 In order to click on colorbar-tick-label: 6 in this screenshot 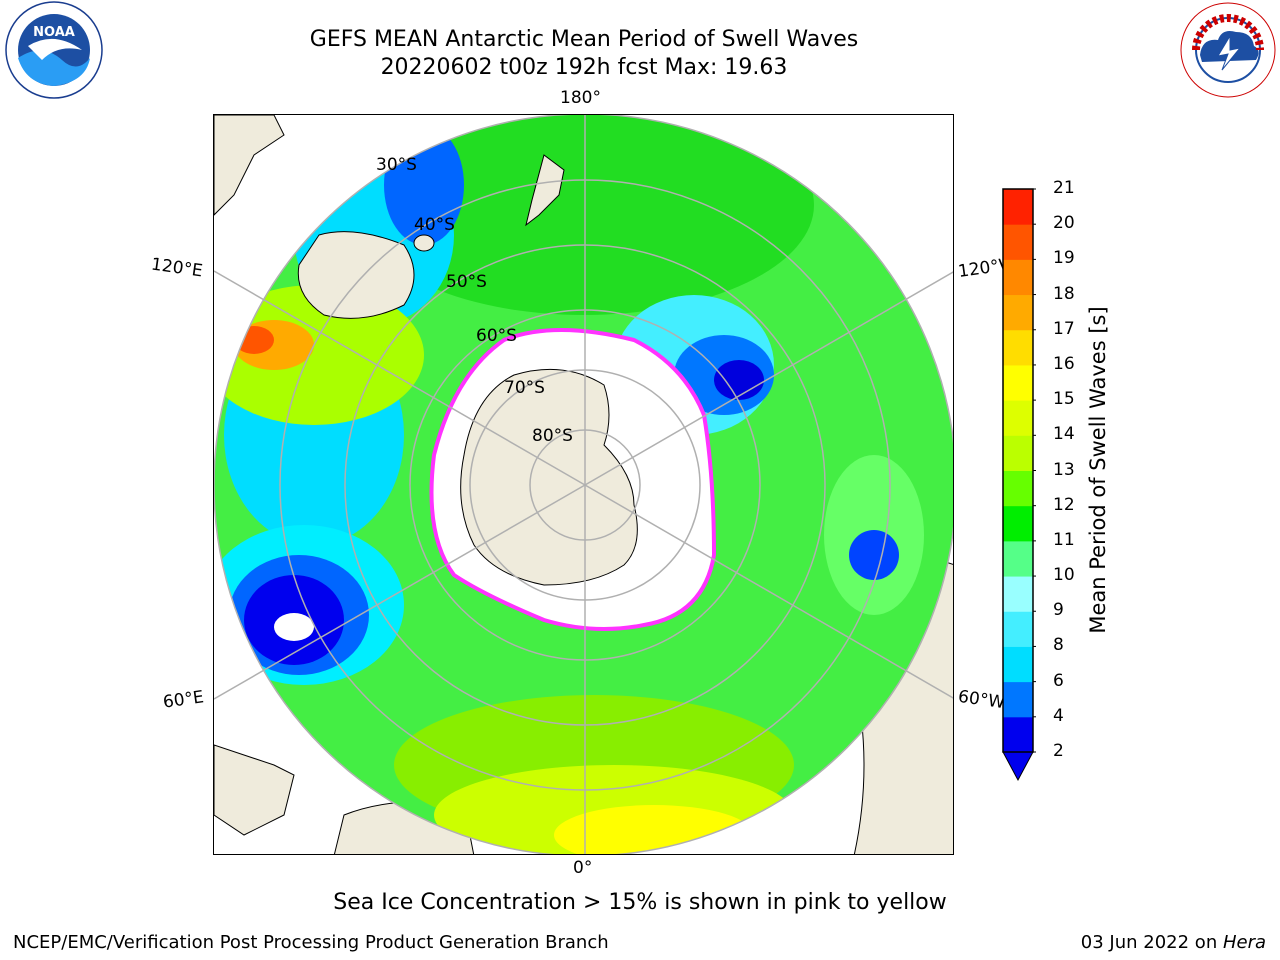, I will do `click(1058, 680)`.